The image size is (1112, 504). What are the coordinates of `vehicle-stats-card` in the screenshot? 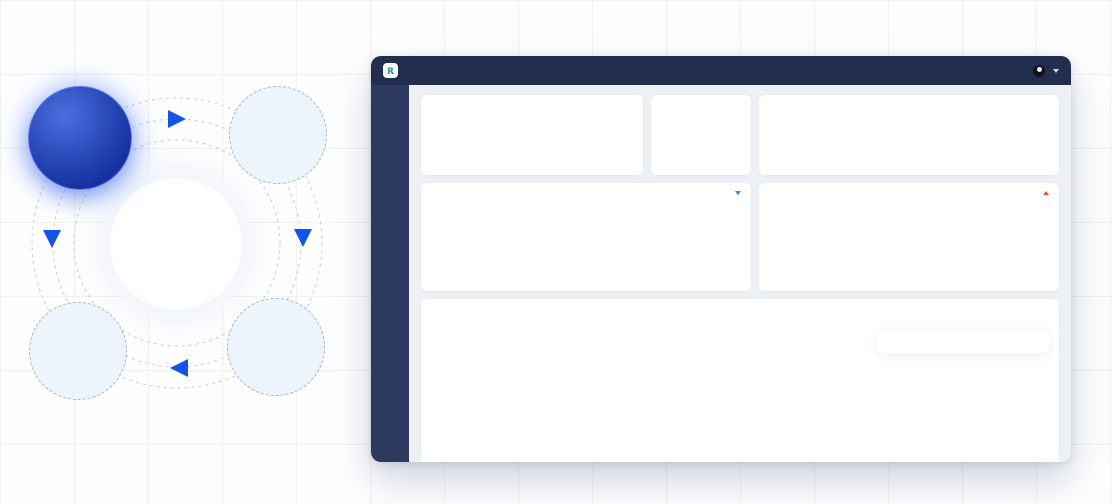 It's located at (532, 135).